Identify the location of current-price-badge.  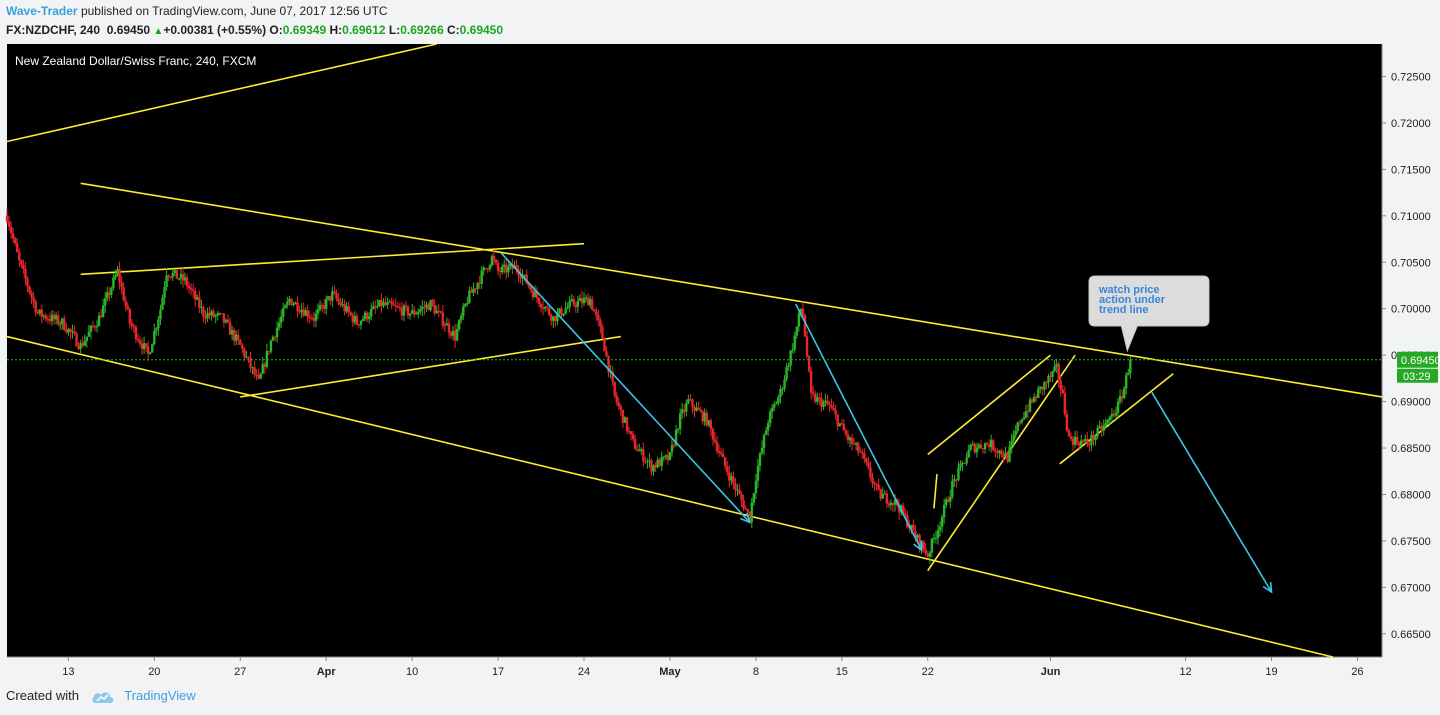
(1417, 359).